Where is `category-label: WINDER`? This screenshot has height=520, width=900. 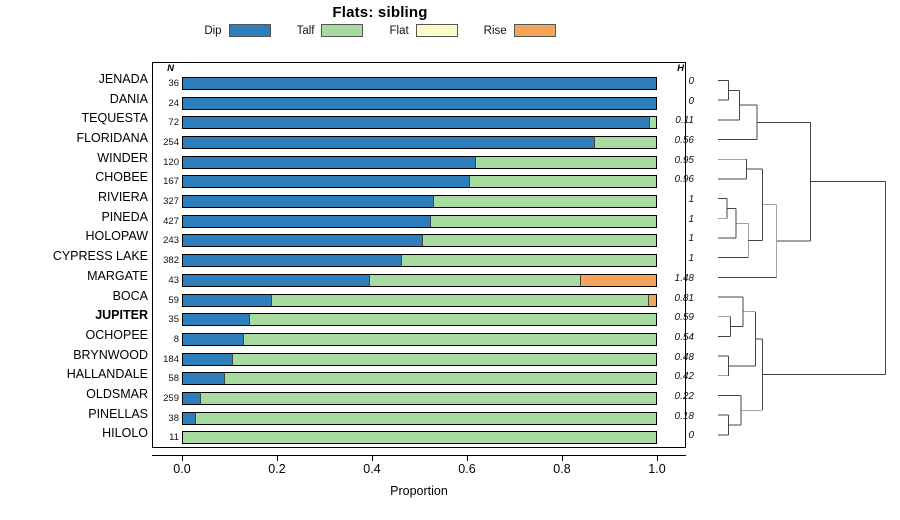 category-label: WINDER is located at coordinates (122, 157).